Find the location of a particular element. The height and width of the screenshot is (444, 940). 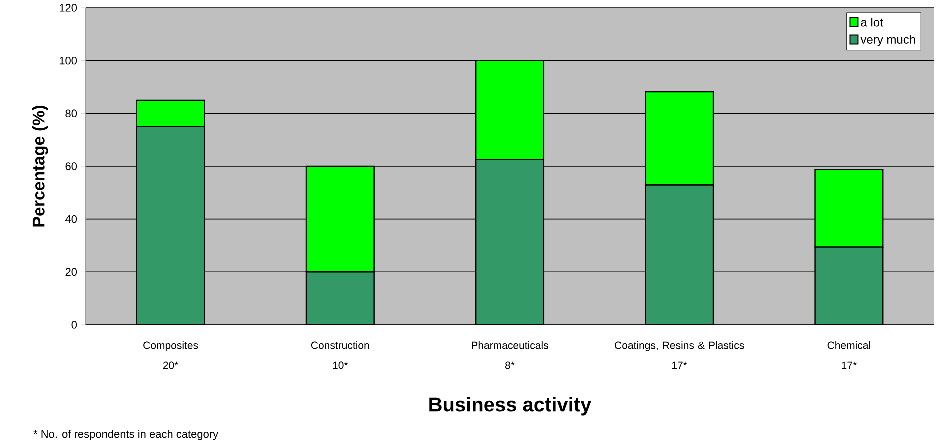

text: 20* is located at coordinates (171, 366).